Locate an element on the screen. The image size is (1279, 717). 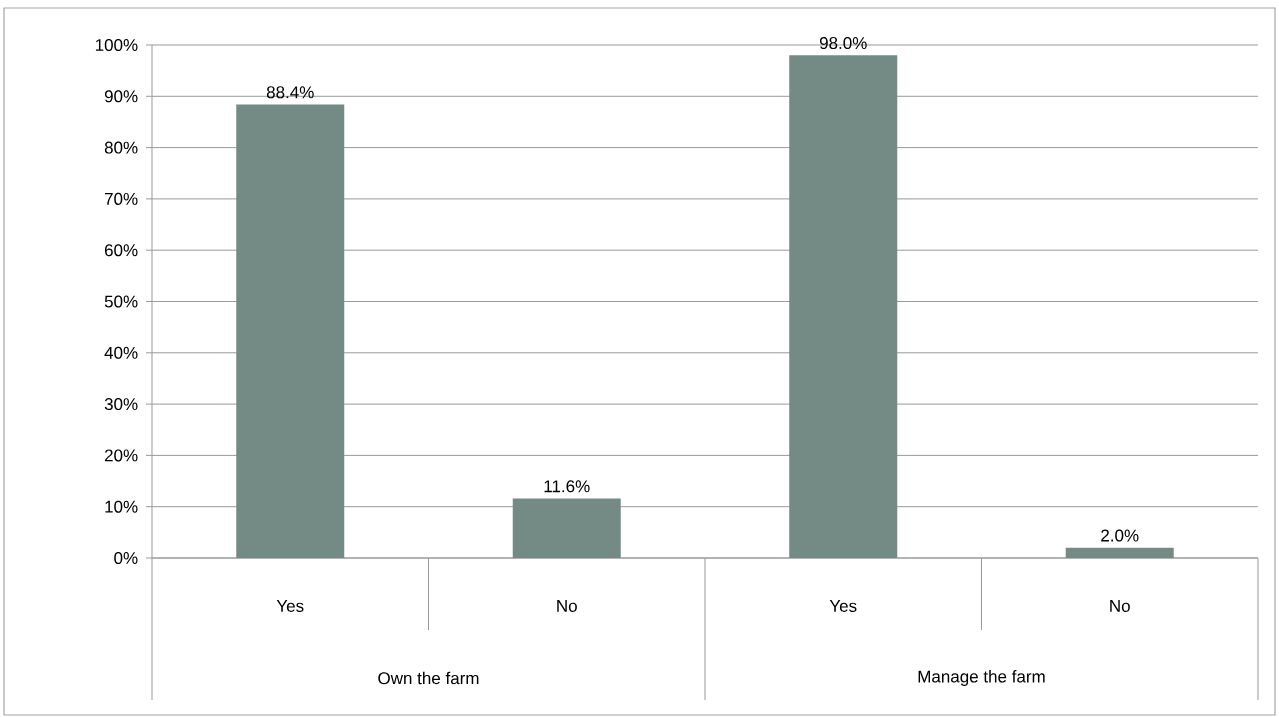
data-label: 11.6% is located at coordinates (567, 486).